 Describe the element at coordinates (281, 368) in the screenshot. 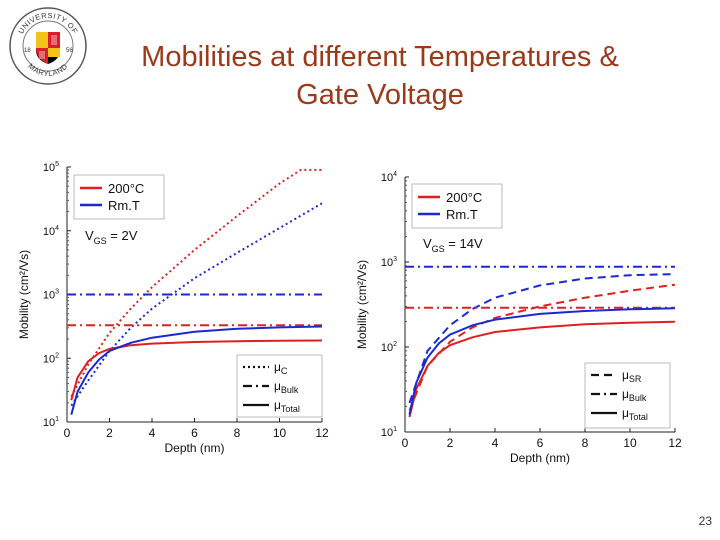

I see `legend-style-label: μC` at that location.